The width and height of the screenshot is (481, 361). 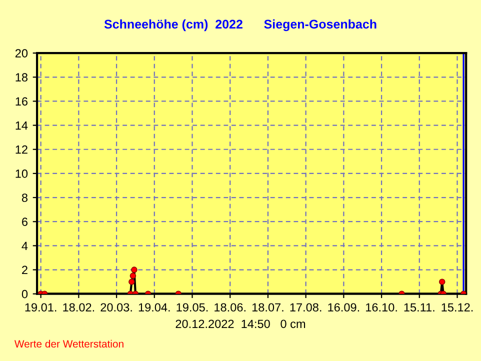 I want to click on x-tick-label: 16.09., so click(x=344, y=307).